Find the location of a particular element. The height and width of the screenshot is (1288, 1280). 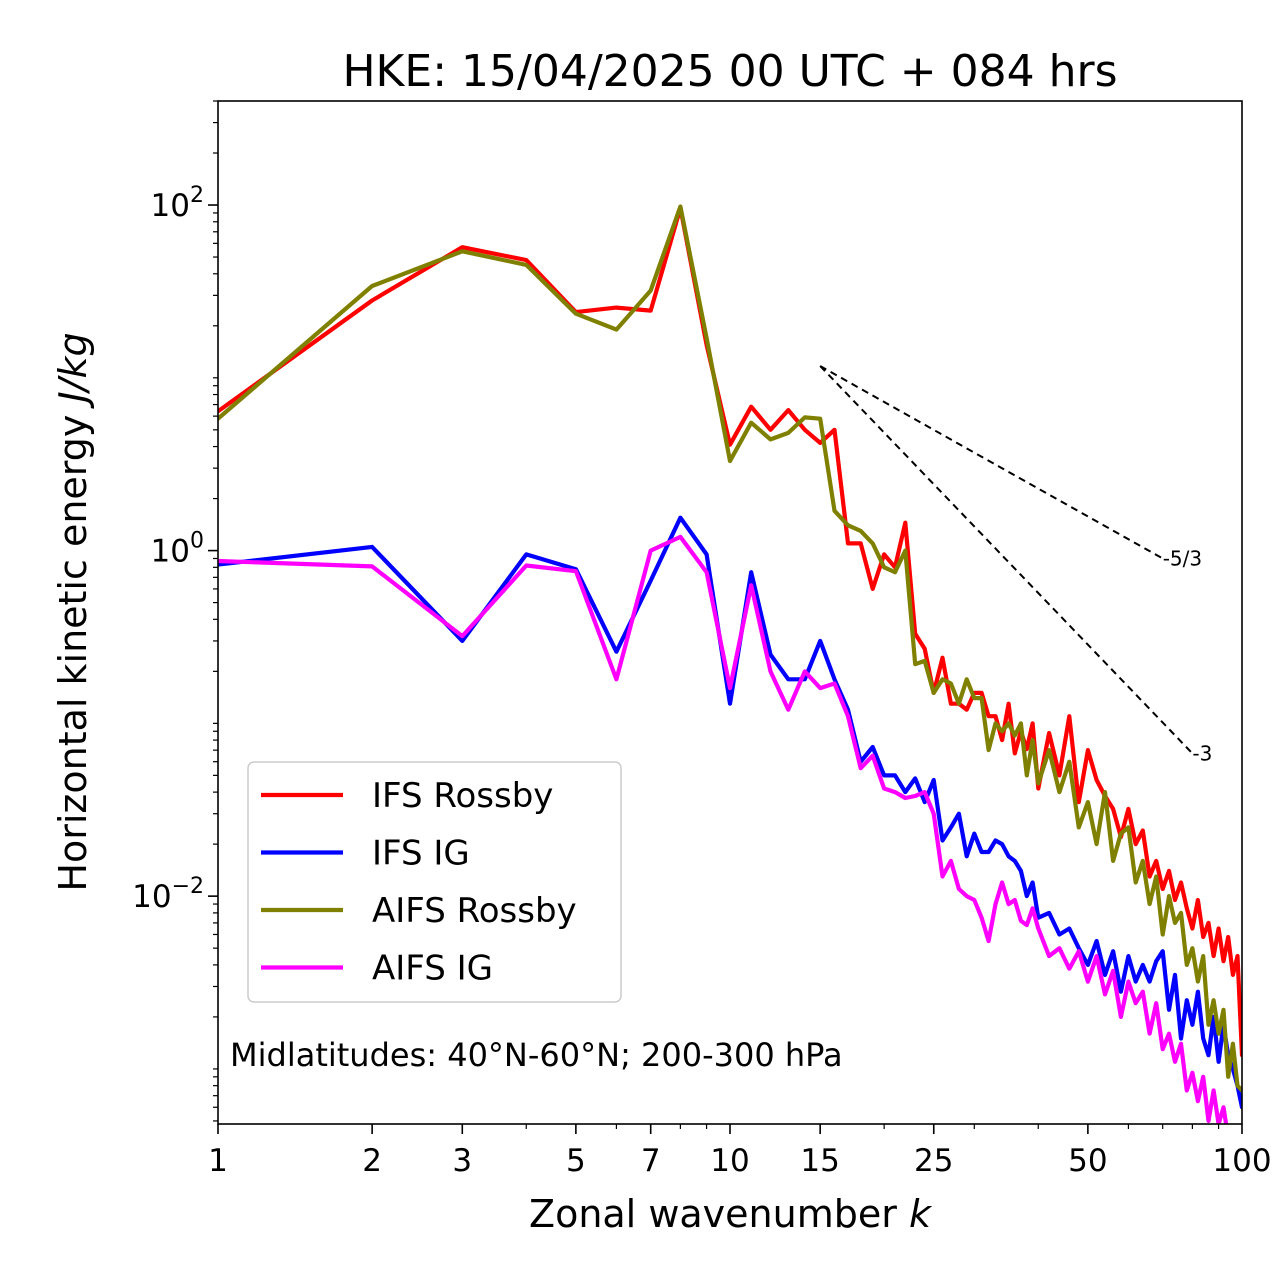

legend-box is located at coordinates (434, 882).